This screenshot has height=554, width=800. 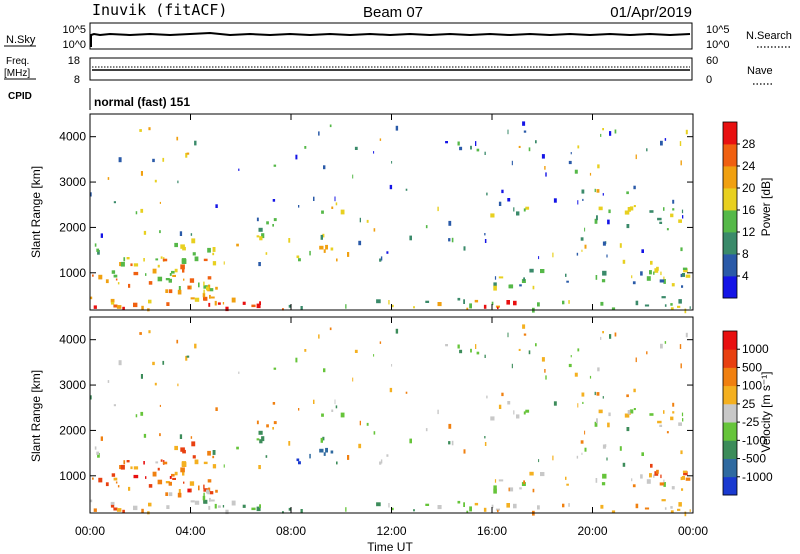 I want to click on velocity-colorbar-segment, so click(x=730, y=449).